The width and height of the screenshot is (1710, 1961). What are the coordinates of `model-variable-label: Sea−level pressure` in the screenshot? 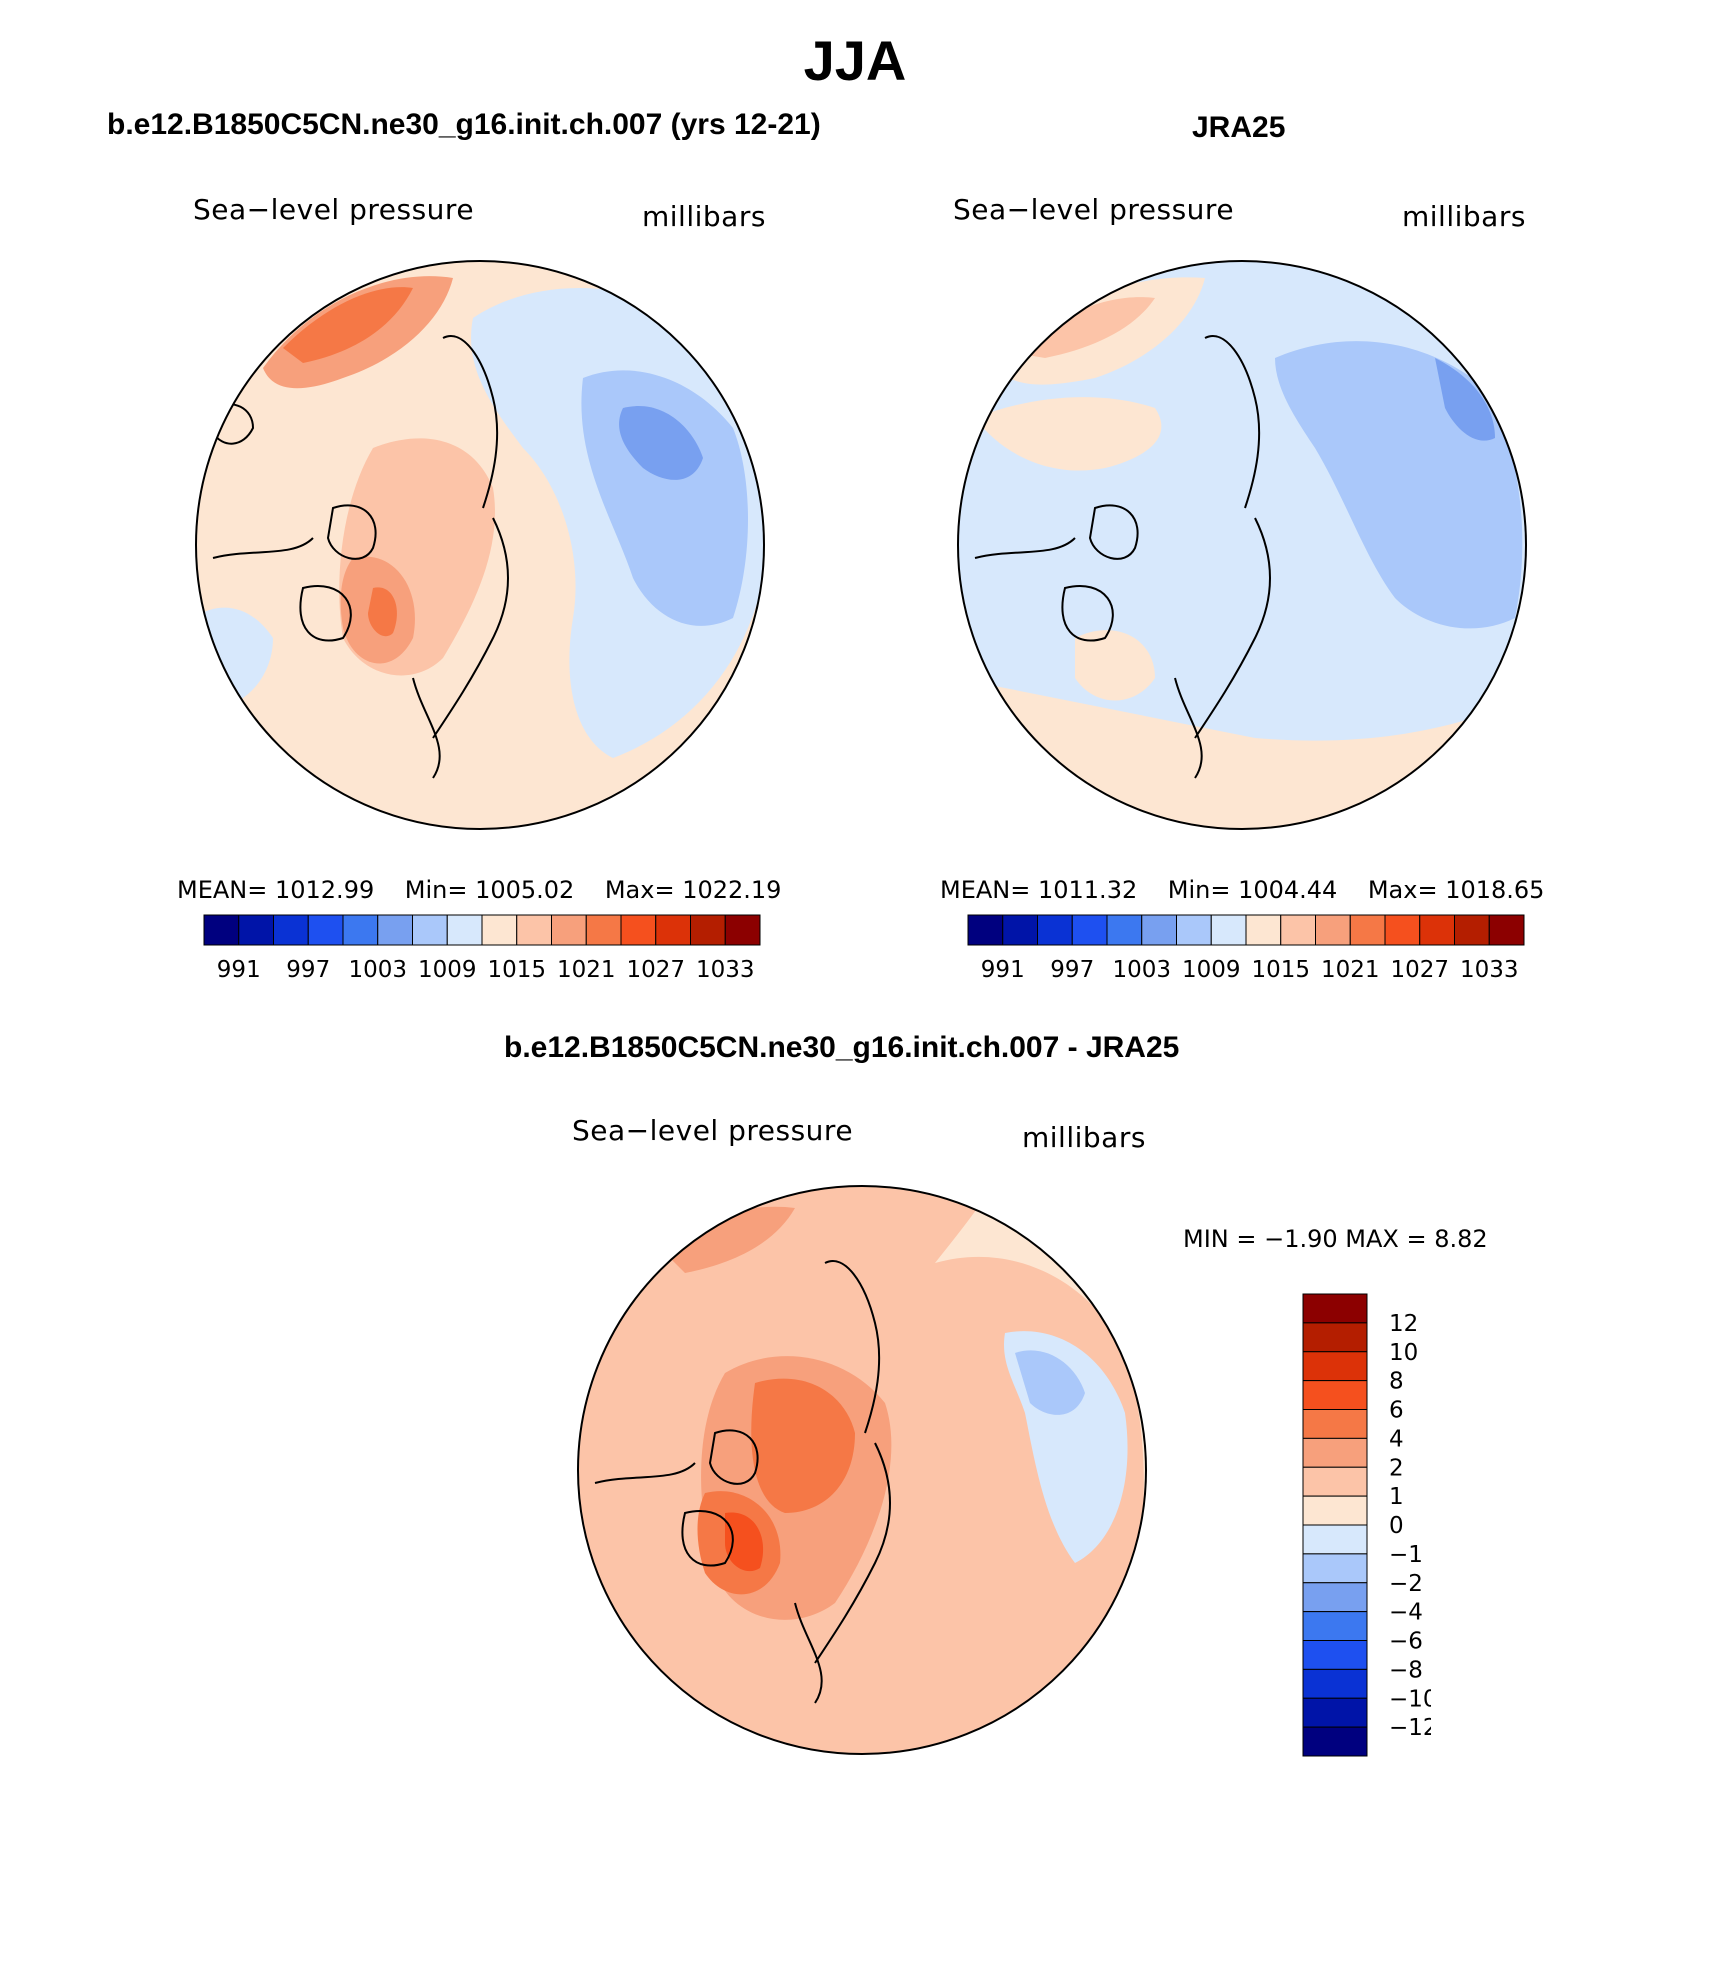 It's located at (334, 209).